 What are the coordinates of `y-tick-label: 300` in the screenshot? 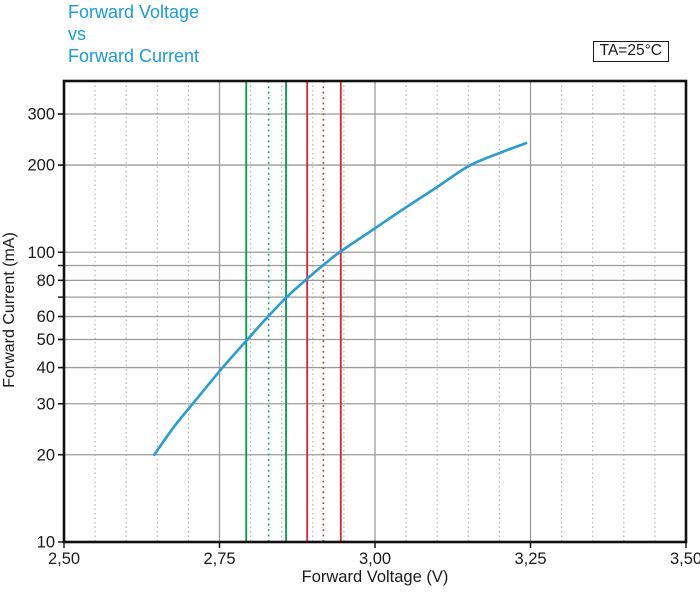 It's located at (41, 115).